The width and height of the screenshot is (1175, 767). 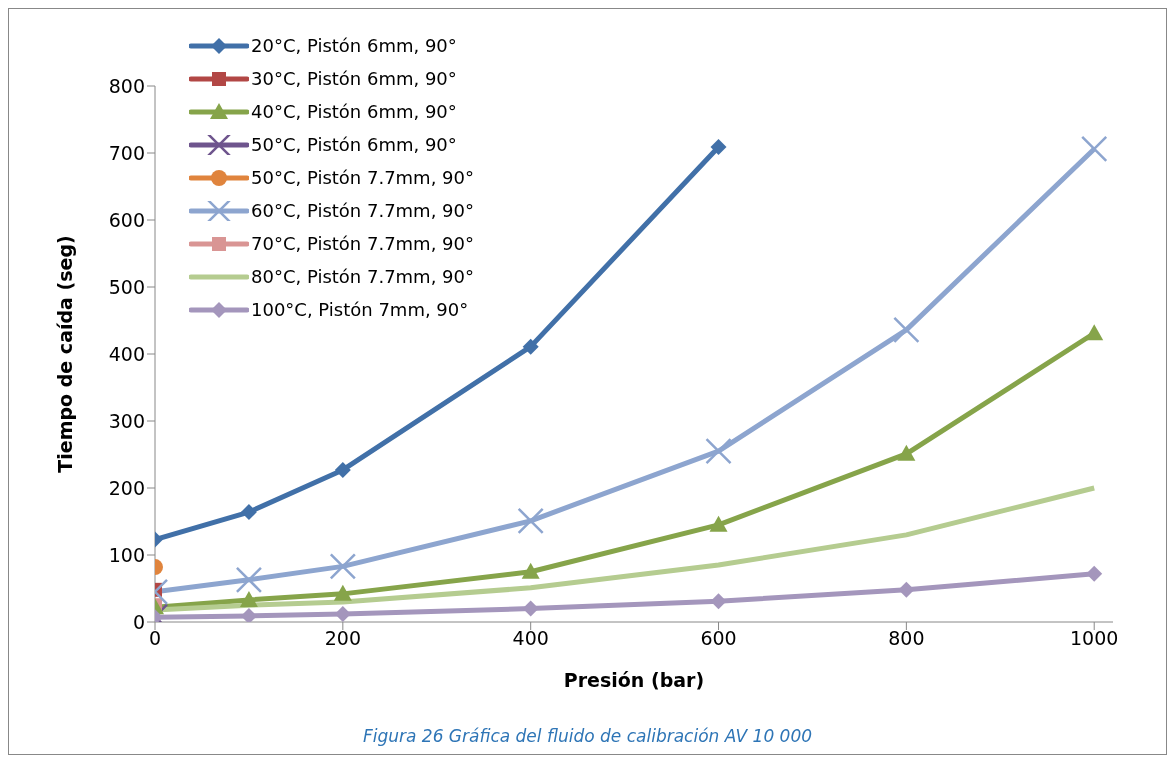 What do you see at coordinates (155, 638) in the screenshot?
I see `x-tick-label: 0` at bounding box center [155, 638].